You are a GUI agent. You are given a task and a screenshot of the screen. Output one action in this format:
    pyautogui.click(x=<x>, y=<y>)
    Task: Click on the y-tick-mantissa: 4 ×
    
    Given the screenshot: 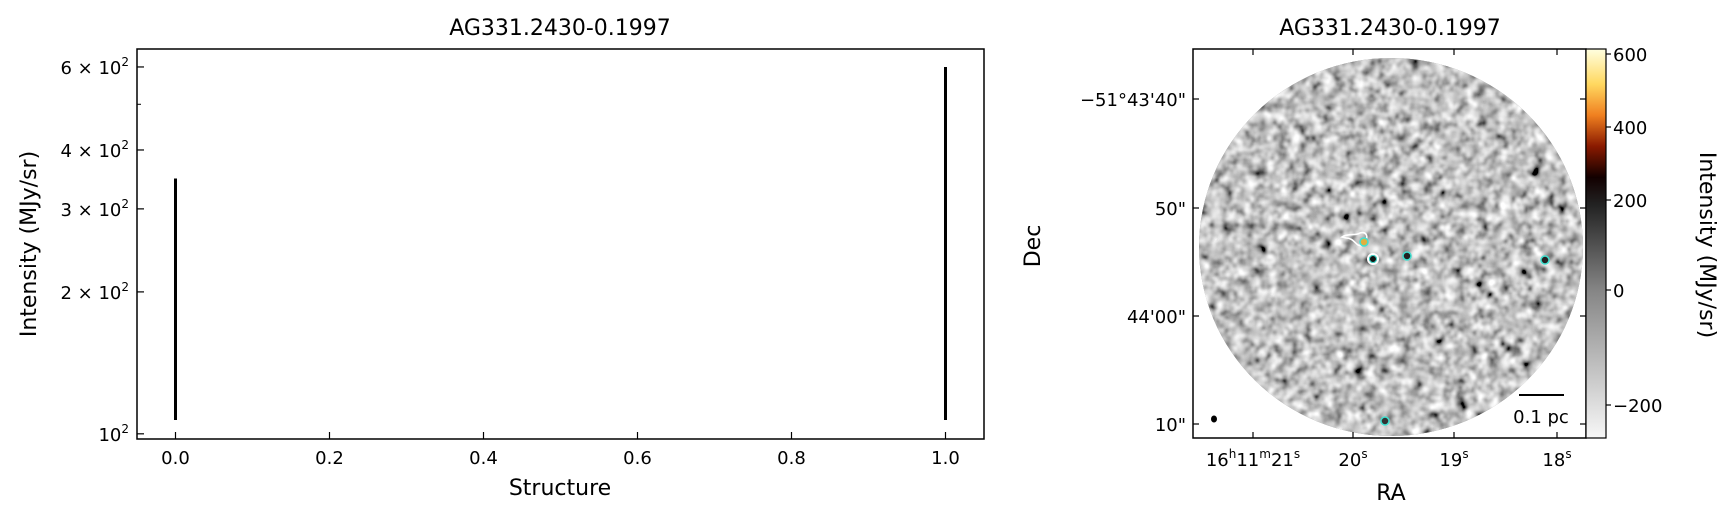 What is the action you would take?
    pyautogui.click(x=79, y=151)
    